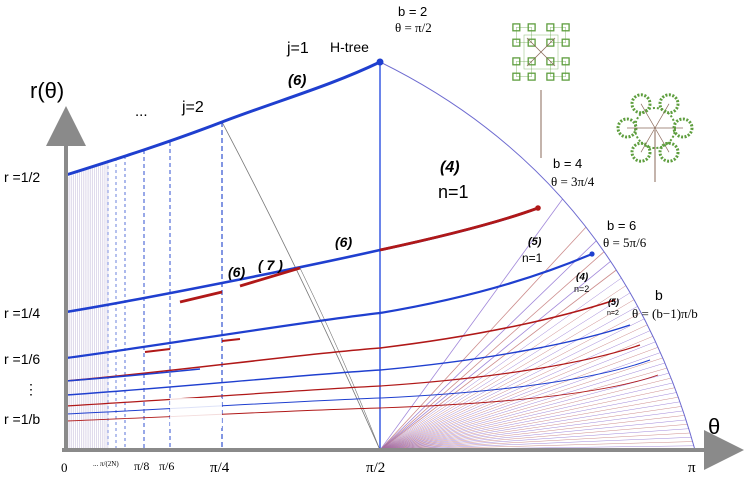 The width and height of the screenshot is (747, 494). I want to click on b6-point, so click(592, 254).